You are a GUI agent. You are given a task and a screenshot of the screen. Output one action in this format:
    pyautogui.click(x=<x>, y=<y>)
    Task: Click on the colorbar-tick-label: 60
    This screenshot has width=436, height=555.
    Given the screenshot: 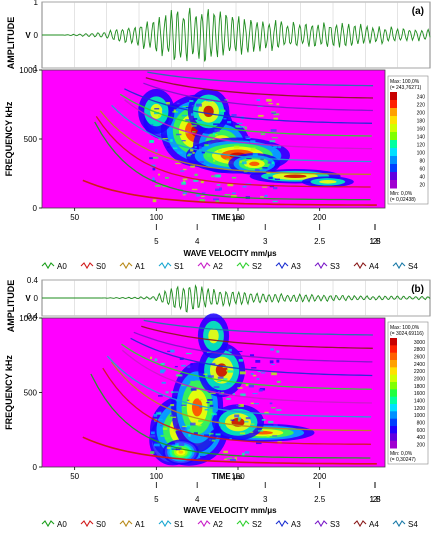 What is the action you would take?
    pyautogui.click(x=422, y=169)
    